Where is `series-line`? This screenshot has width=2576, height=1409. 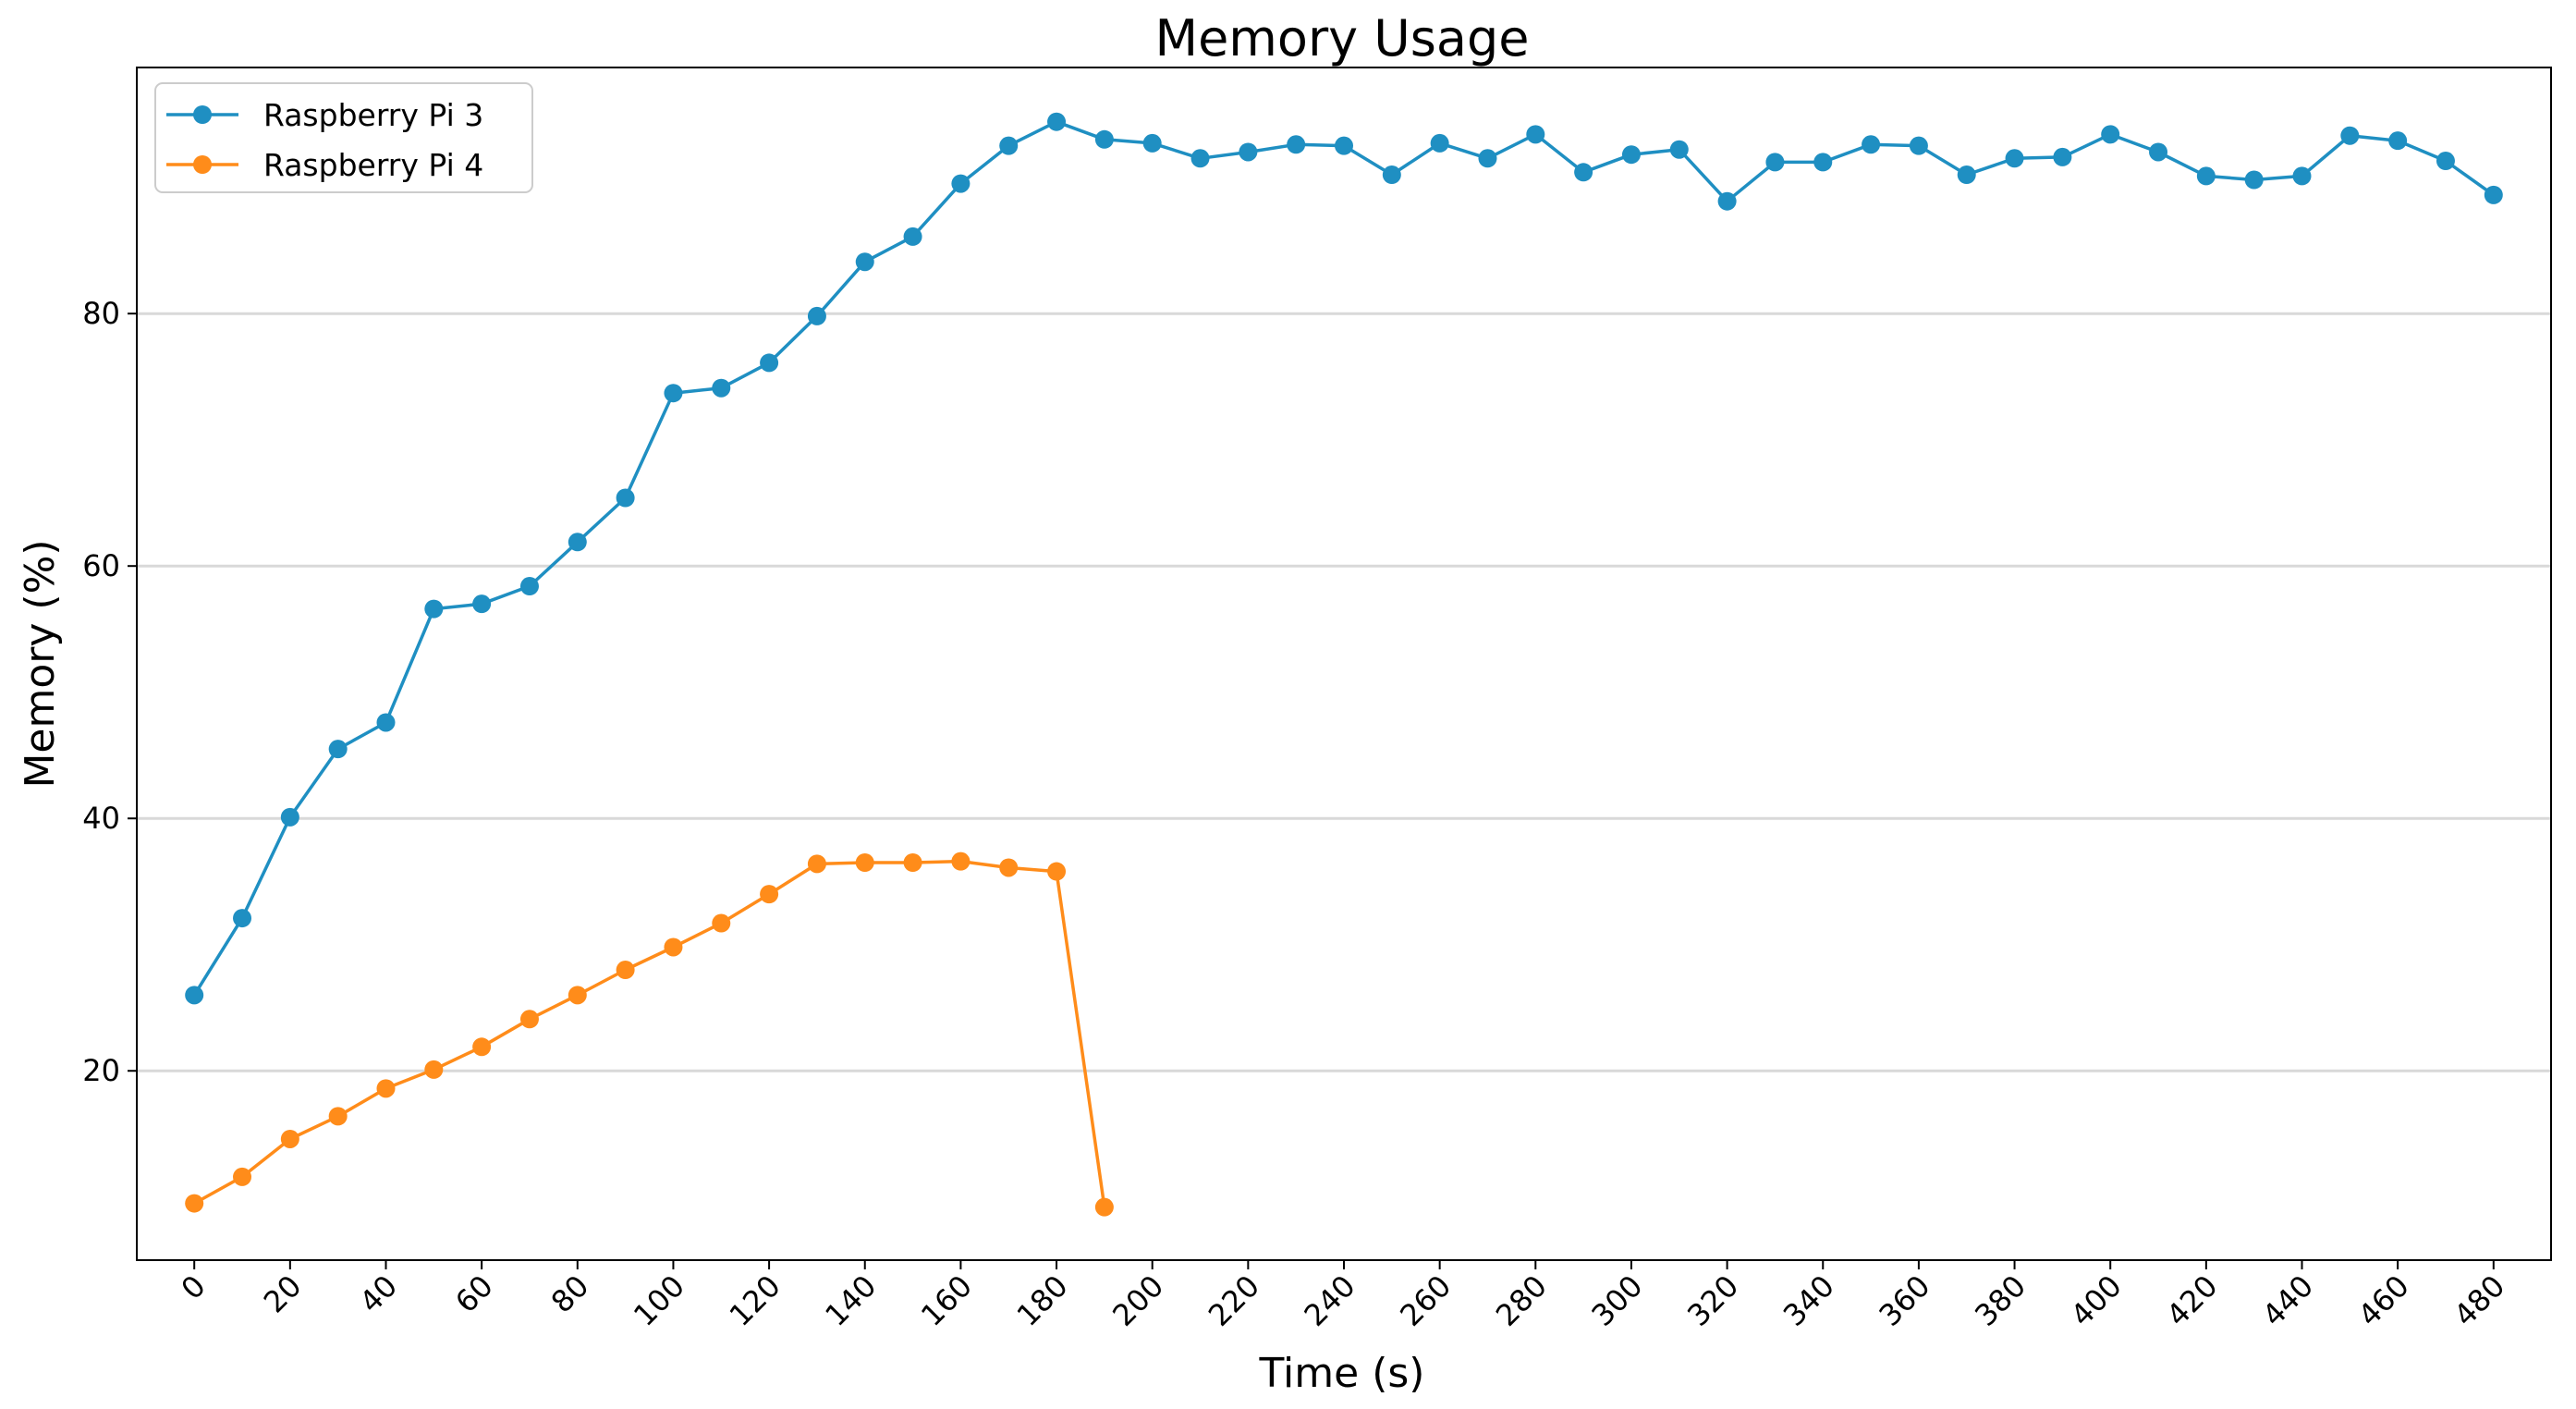 series-line is located at coordinates (649, 1033).